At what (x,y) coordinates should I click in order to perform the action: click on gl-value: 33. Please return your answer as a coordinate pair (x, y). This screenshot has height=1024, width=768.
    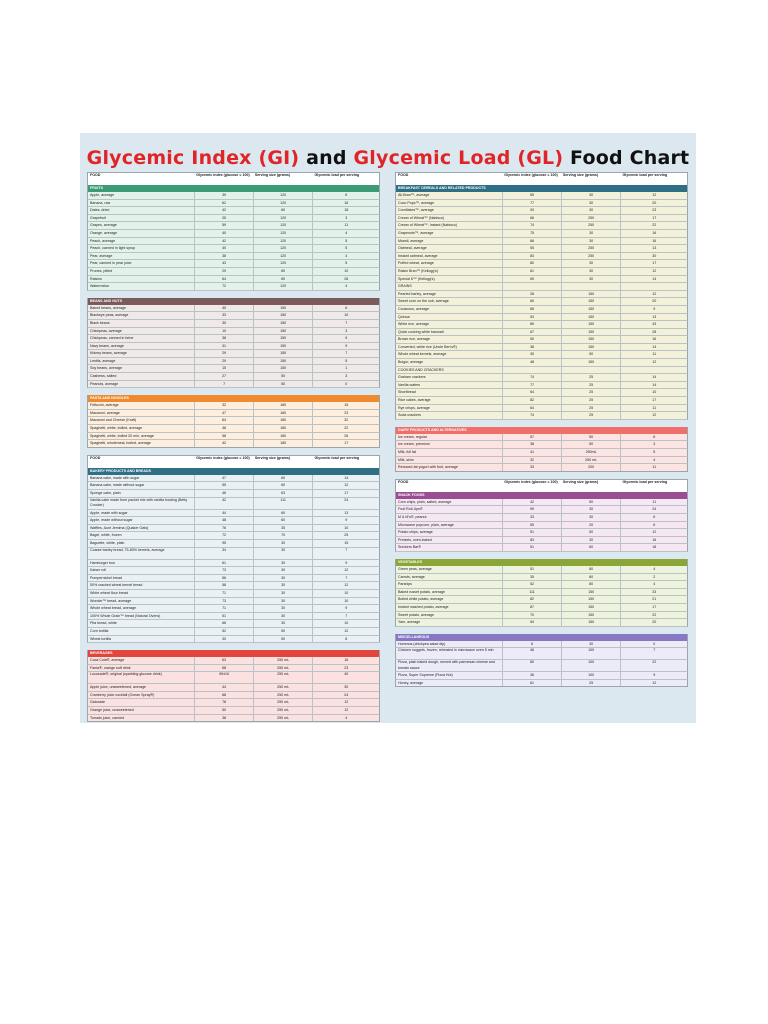
    Looking at the image, I should click on (653, 592).